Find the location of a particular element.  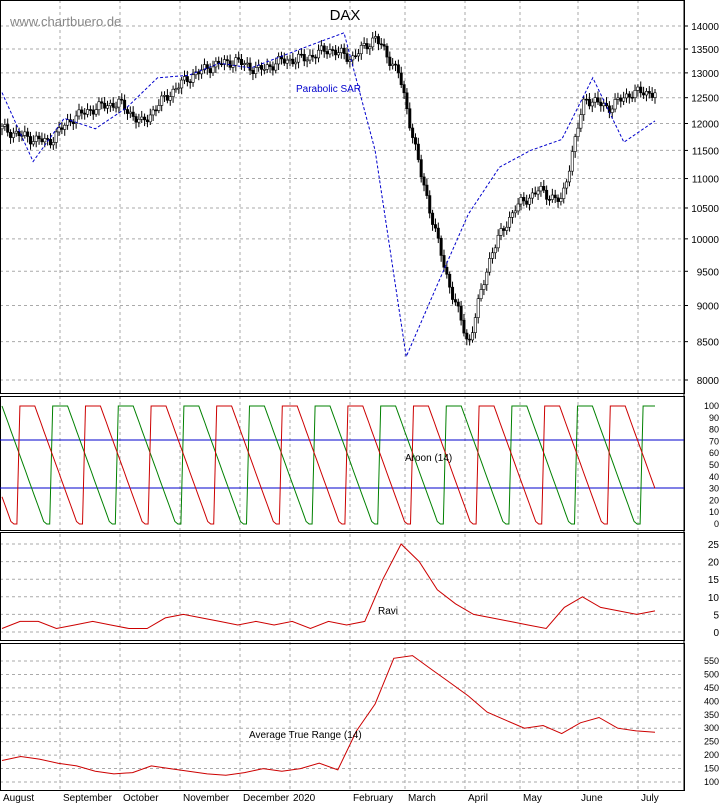

y-tick-label: 11000 is located at coordinates (706, 180).